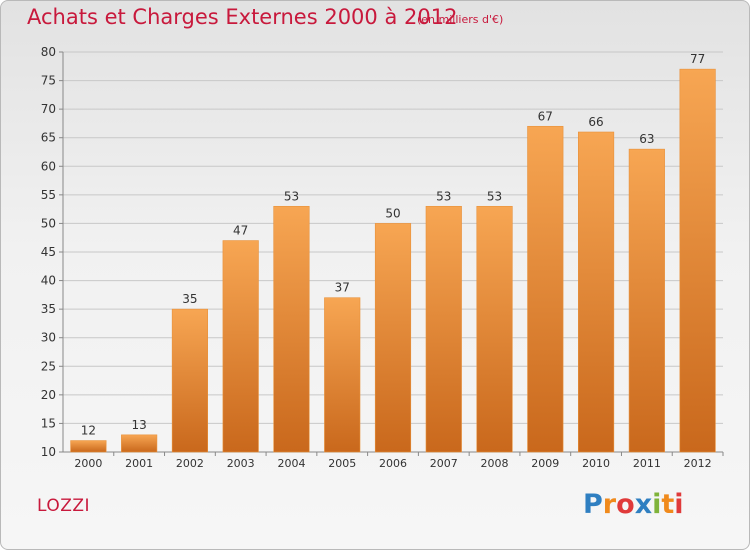  What do you see at coordinates (545, 116) in the screenshot?
I see `data-label-2009: 67` at bounding box center [545, 116].